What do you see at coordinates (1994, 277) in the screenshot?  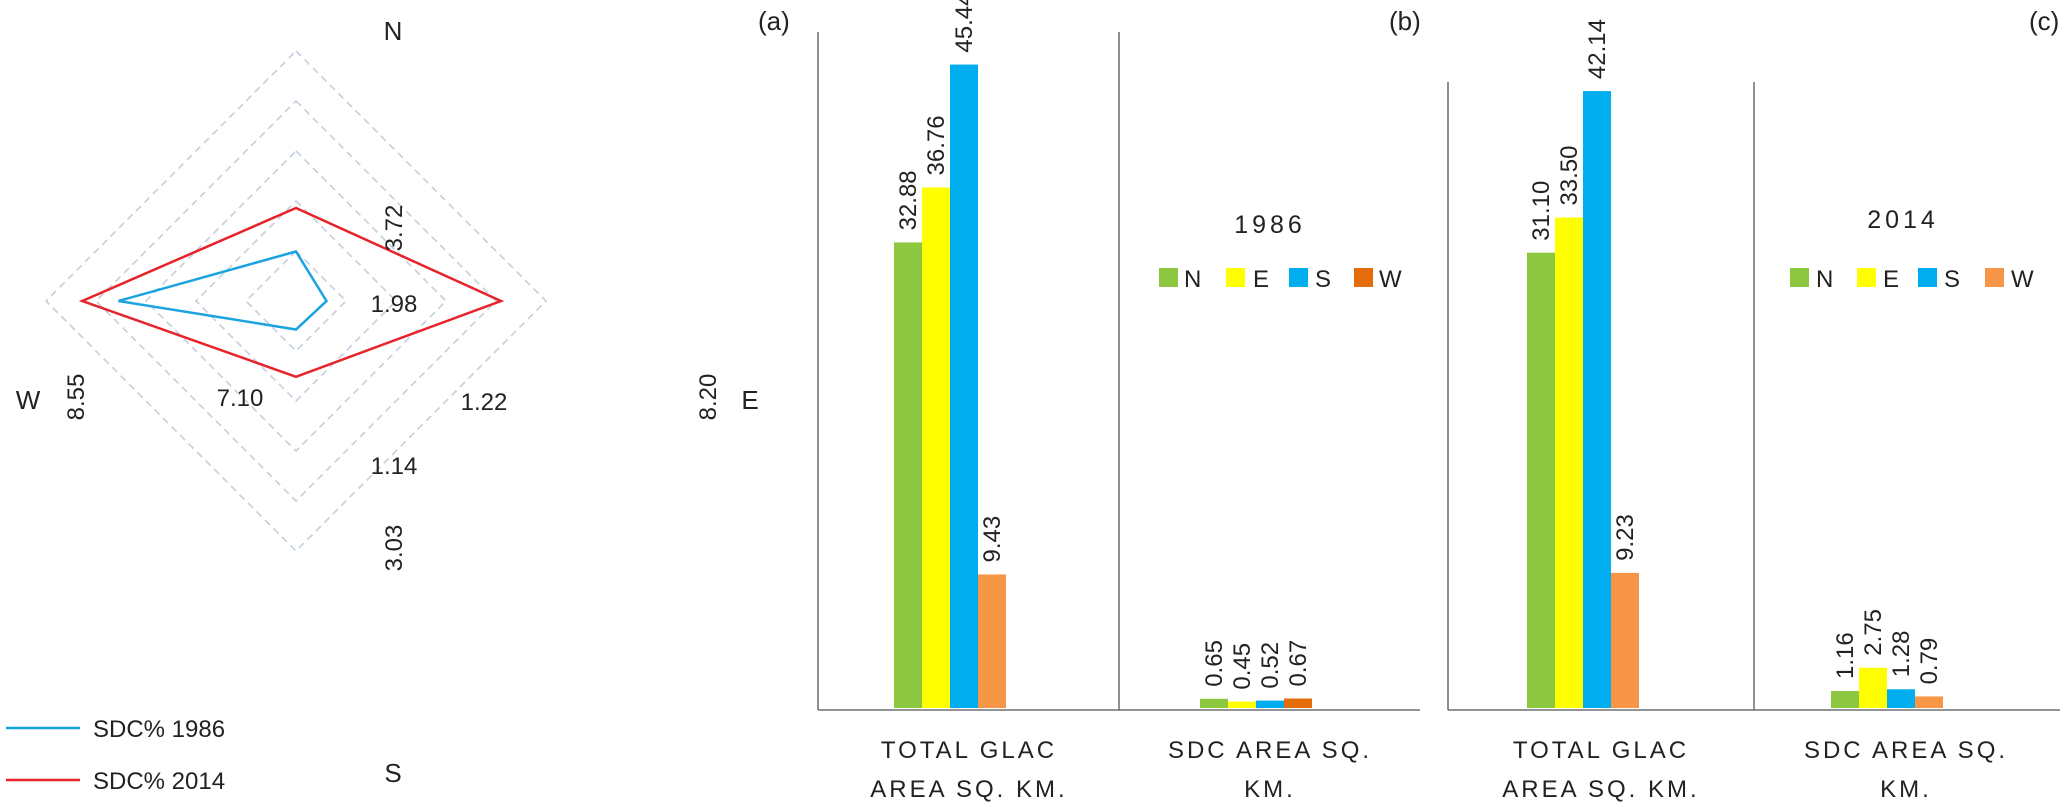 I see `legend-swatch-w-2014` at bounding box center [1994, 277].